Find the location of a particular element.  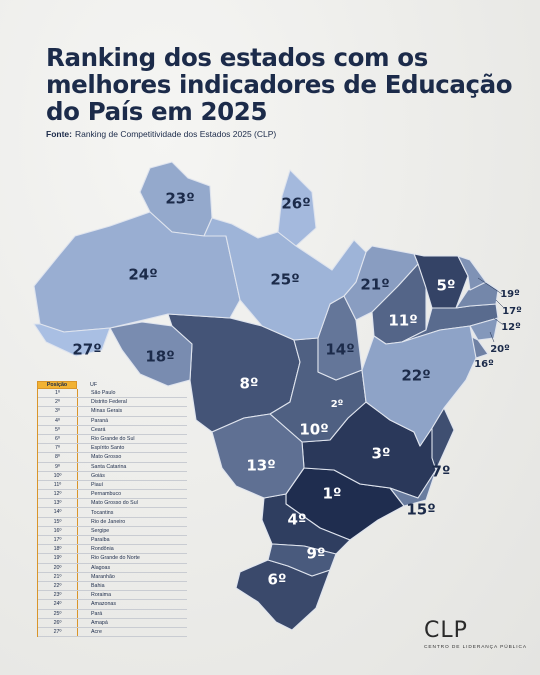

legend-row: 9º Santa Catarina is located at coordinates (112, 467).